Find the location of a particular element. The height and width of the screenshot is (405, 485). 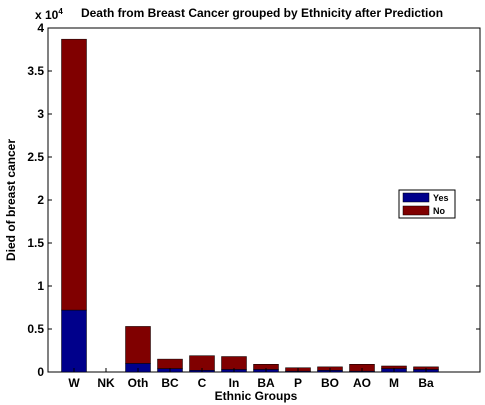

y-tick-label: 4 is located at coordinates (40, 28).